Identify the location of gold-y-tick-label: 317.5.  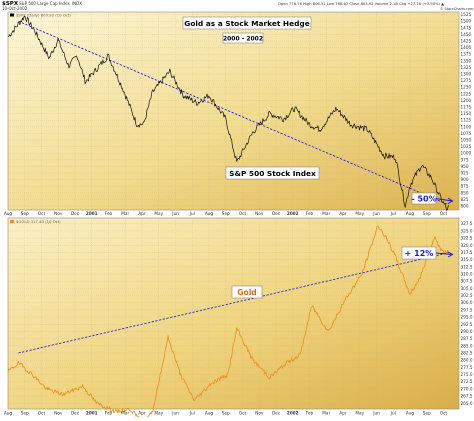
(467, 252).